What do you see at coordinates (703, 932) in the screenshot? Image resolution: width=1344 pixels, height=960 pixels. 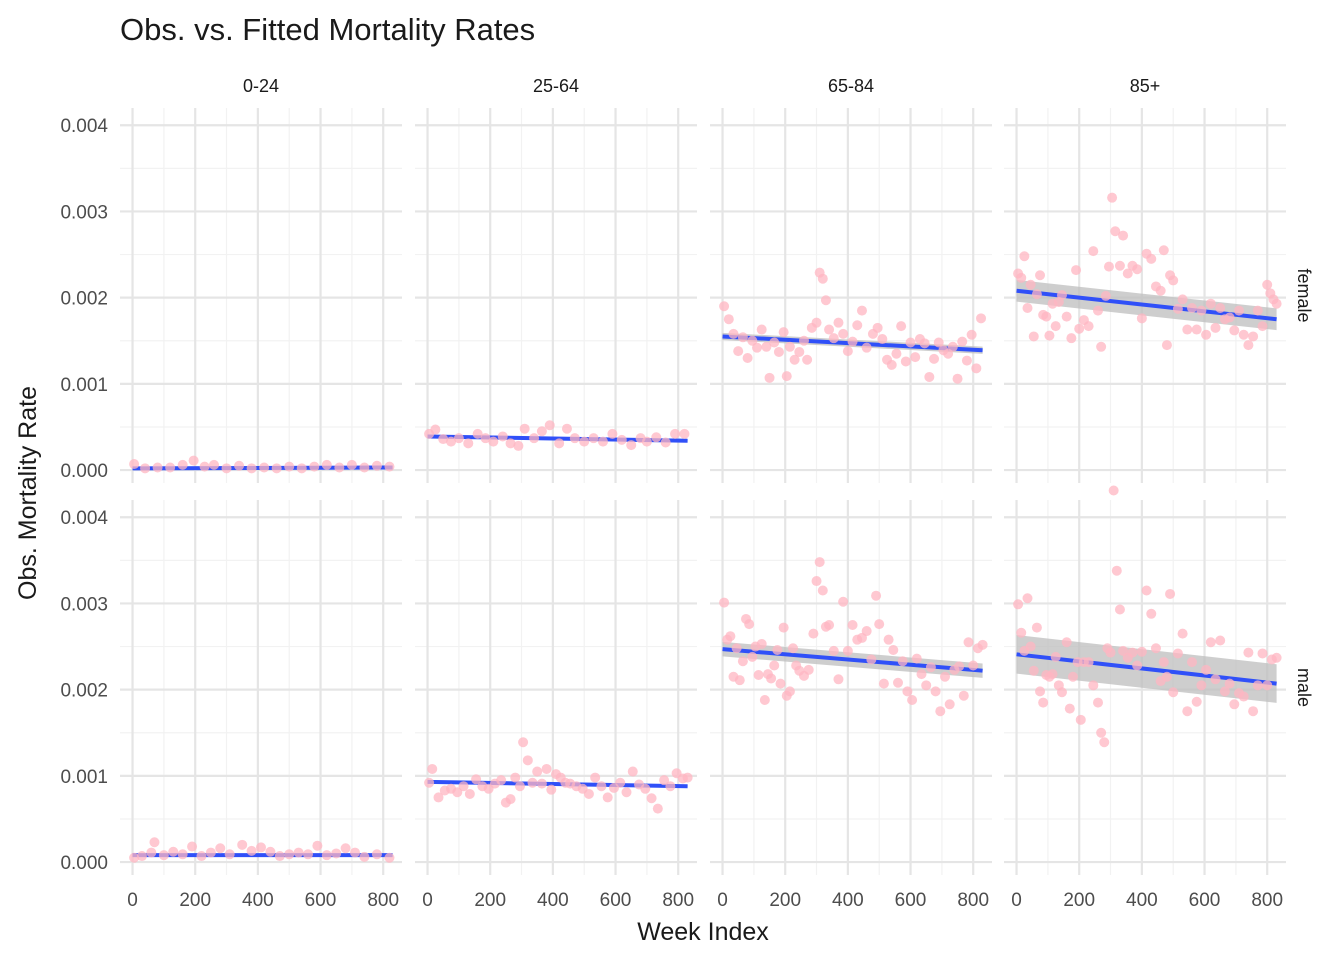 I see `x-axis-title: Week Index` at bounding box center [703, 932].